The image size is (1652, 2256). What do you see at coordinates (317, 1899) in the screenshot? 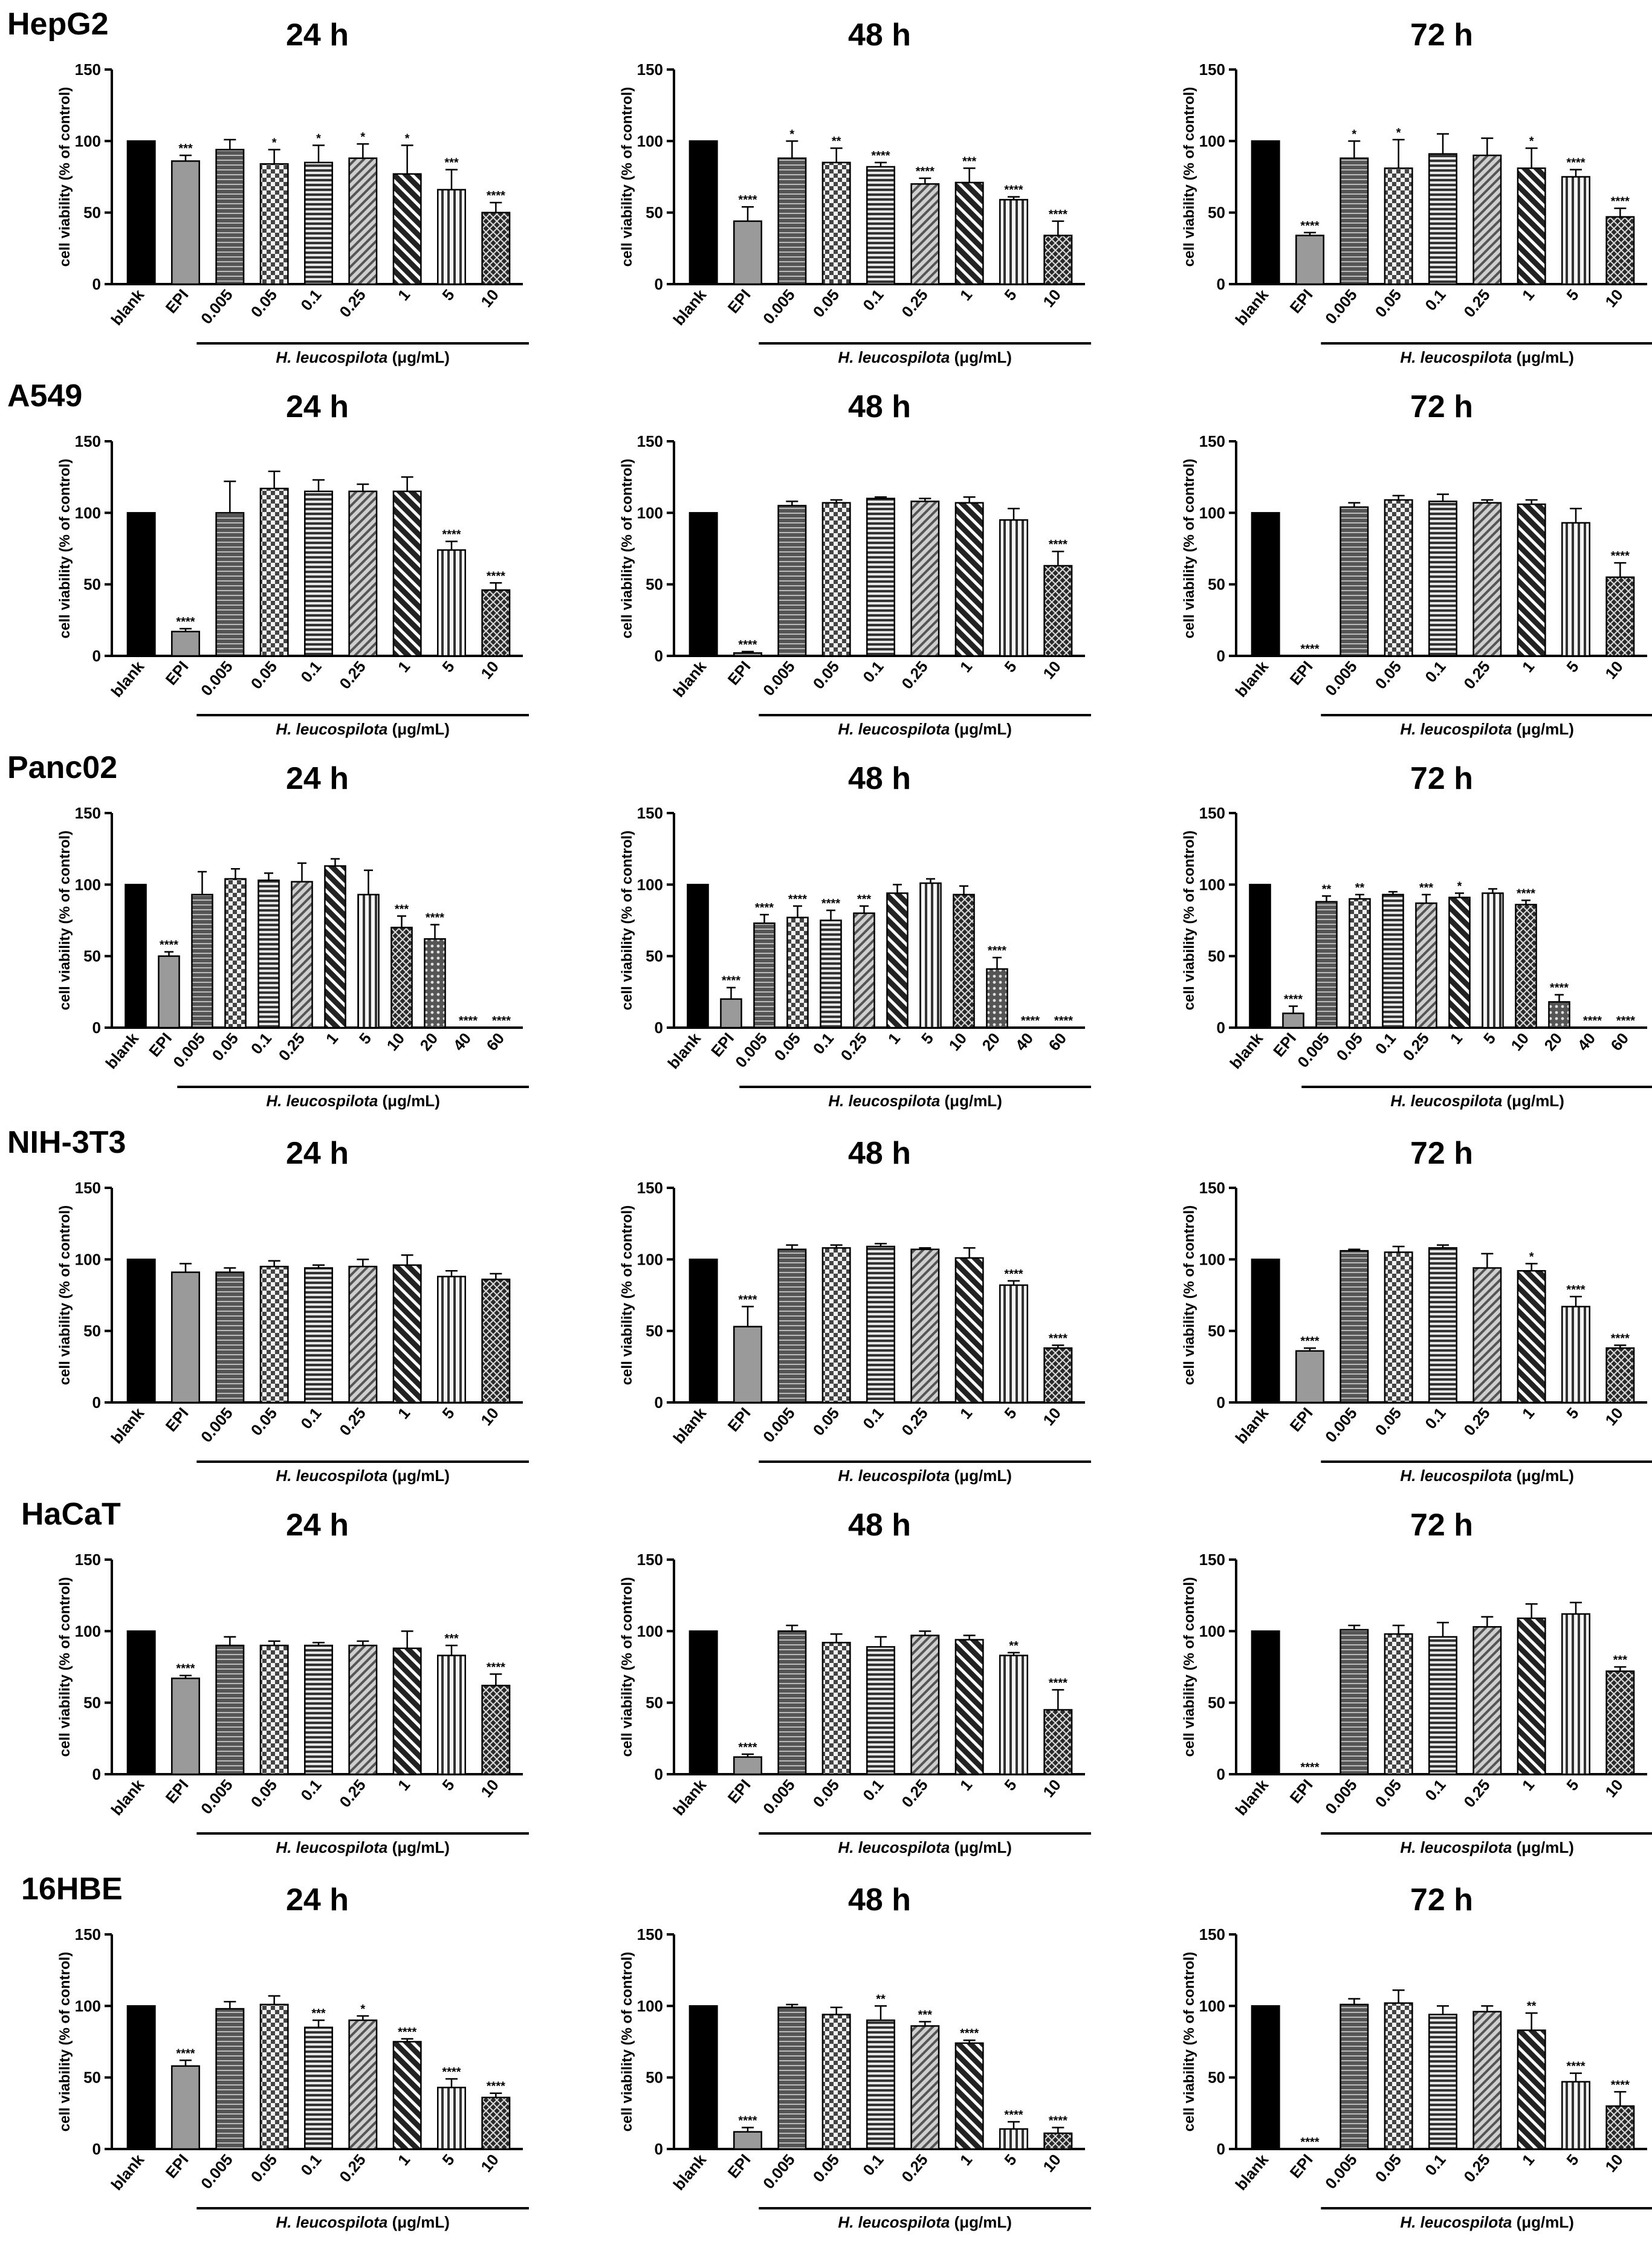
I see `chart-title: 24 h` at bounding box center [317, 1899].